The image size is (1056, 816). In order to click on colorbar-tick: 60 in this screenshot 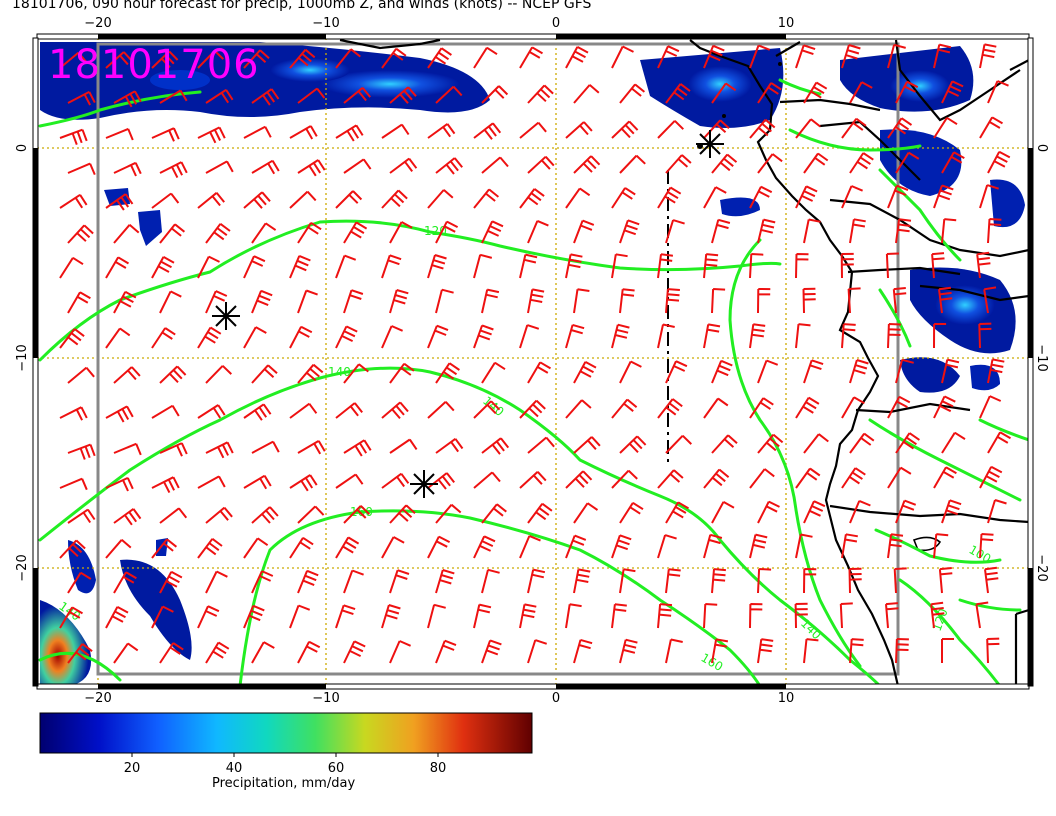, I will do `click(336, 768)`.